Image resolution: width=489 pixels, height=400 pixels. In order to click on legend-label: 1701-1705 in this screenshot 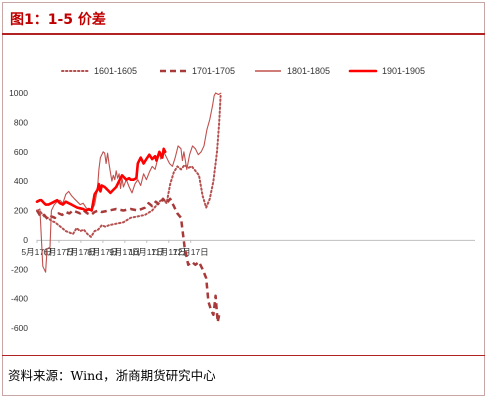, I will do `click(213, 71)`.